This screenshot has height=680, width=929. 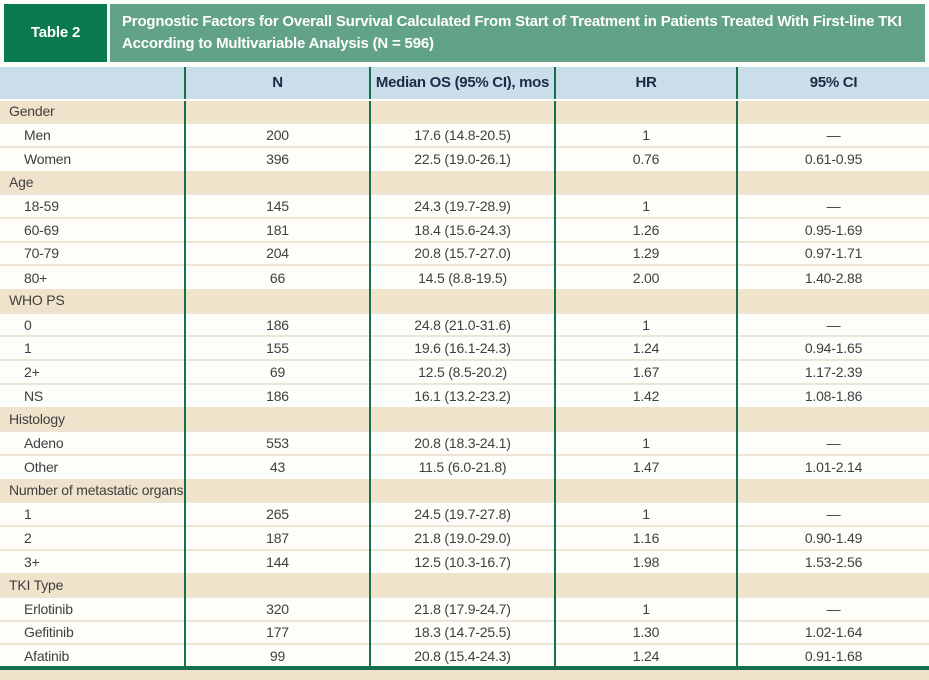 I want to click on cell-n: 66, so click(x=277, y=276).